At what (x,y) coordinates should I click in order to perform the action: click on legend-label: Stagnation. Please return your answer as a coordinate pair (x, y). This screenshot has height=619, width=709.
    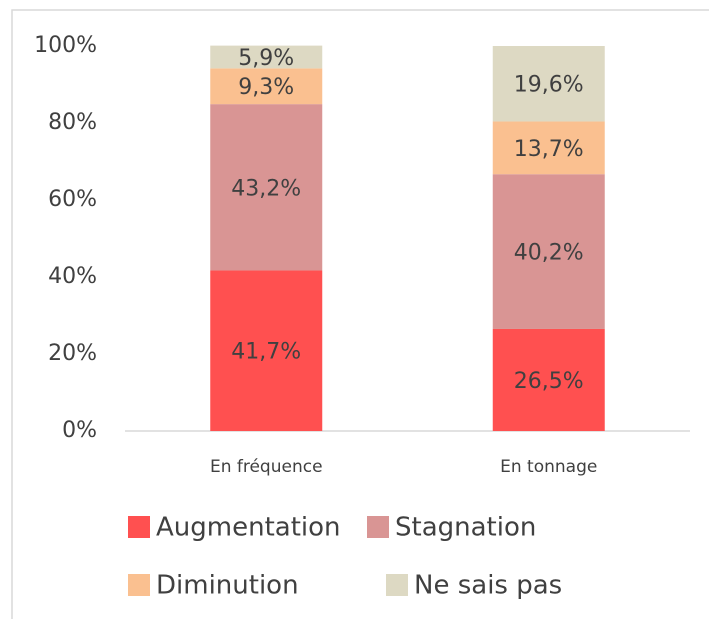
    Looking at the image, I should click on (465, 528).